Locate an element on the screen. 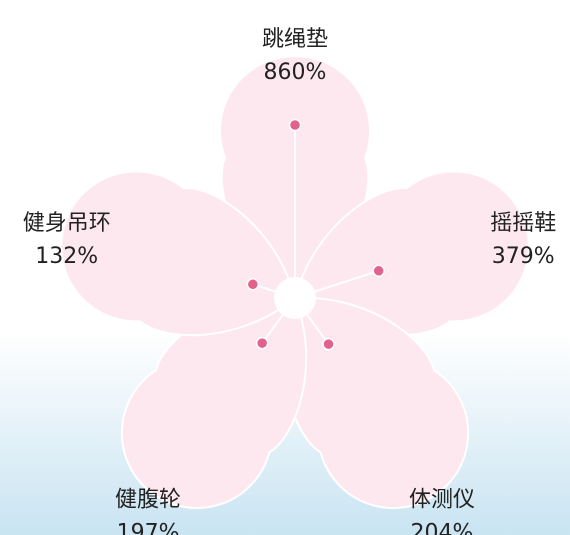  category-label: 健身吊环 is located at coordinates (67, 223).